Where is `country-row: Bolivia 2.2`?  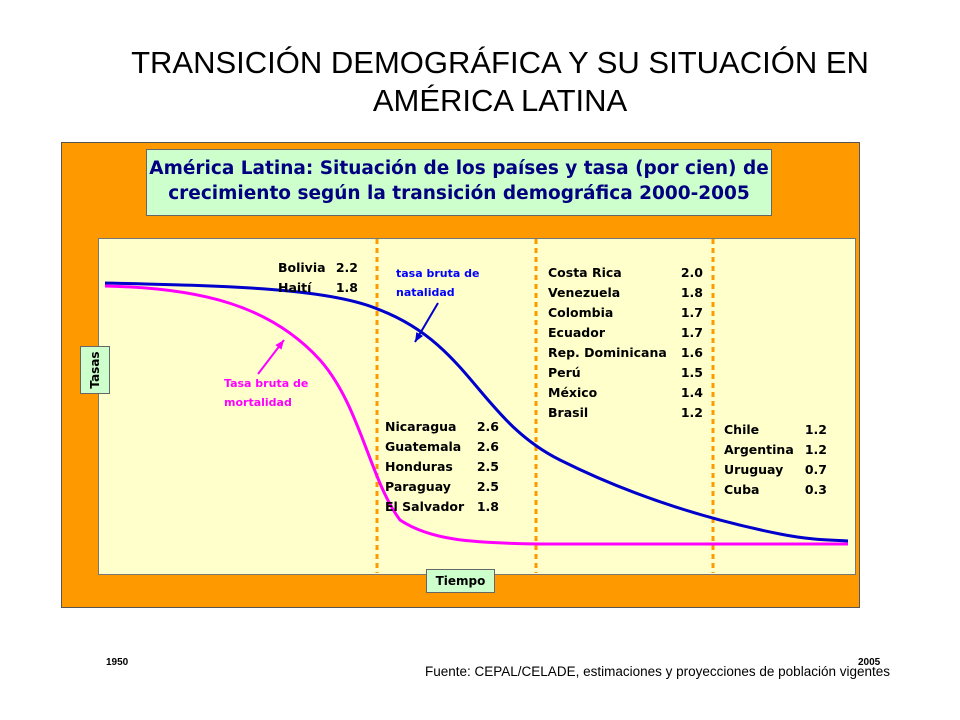
country-row: Bolivia 2.2 is located at coordinates (318, 268).